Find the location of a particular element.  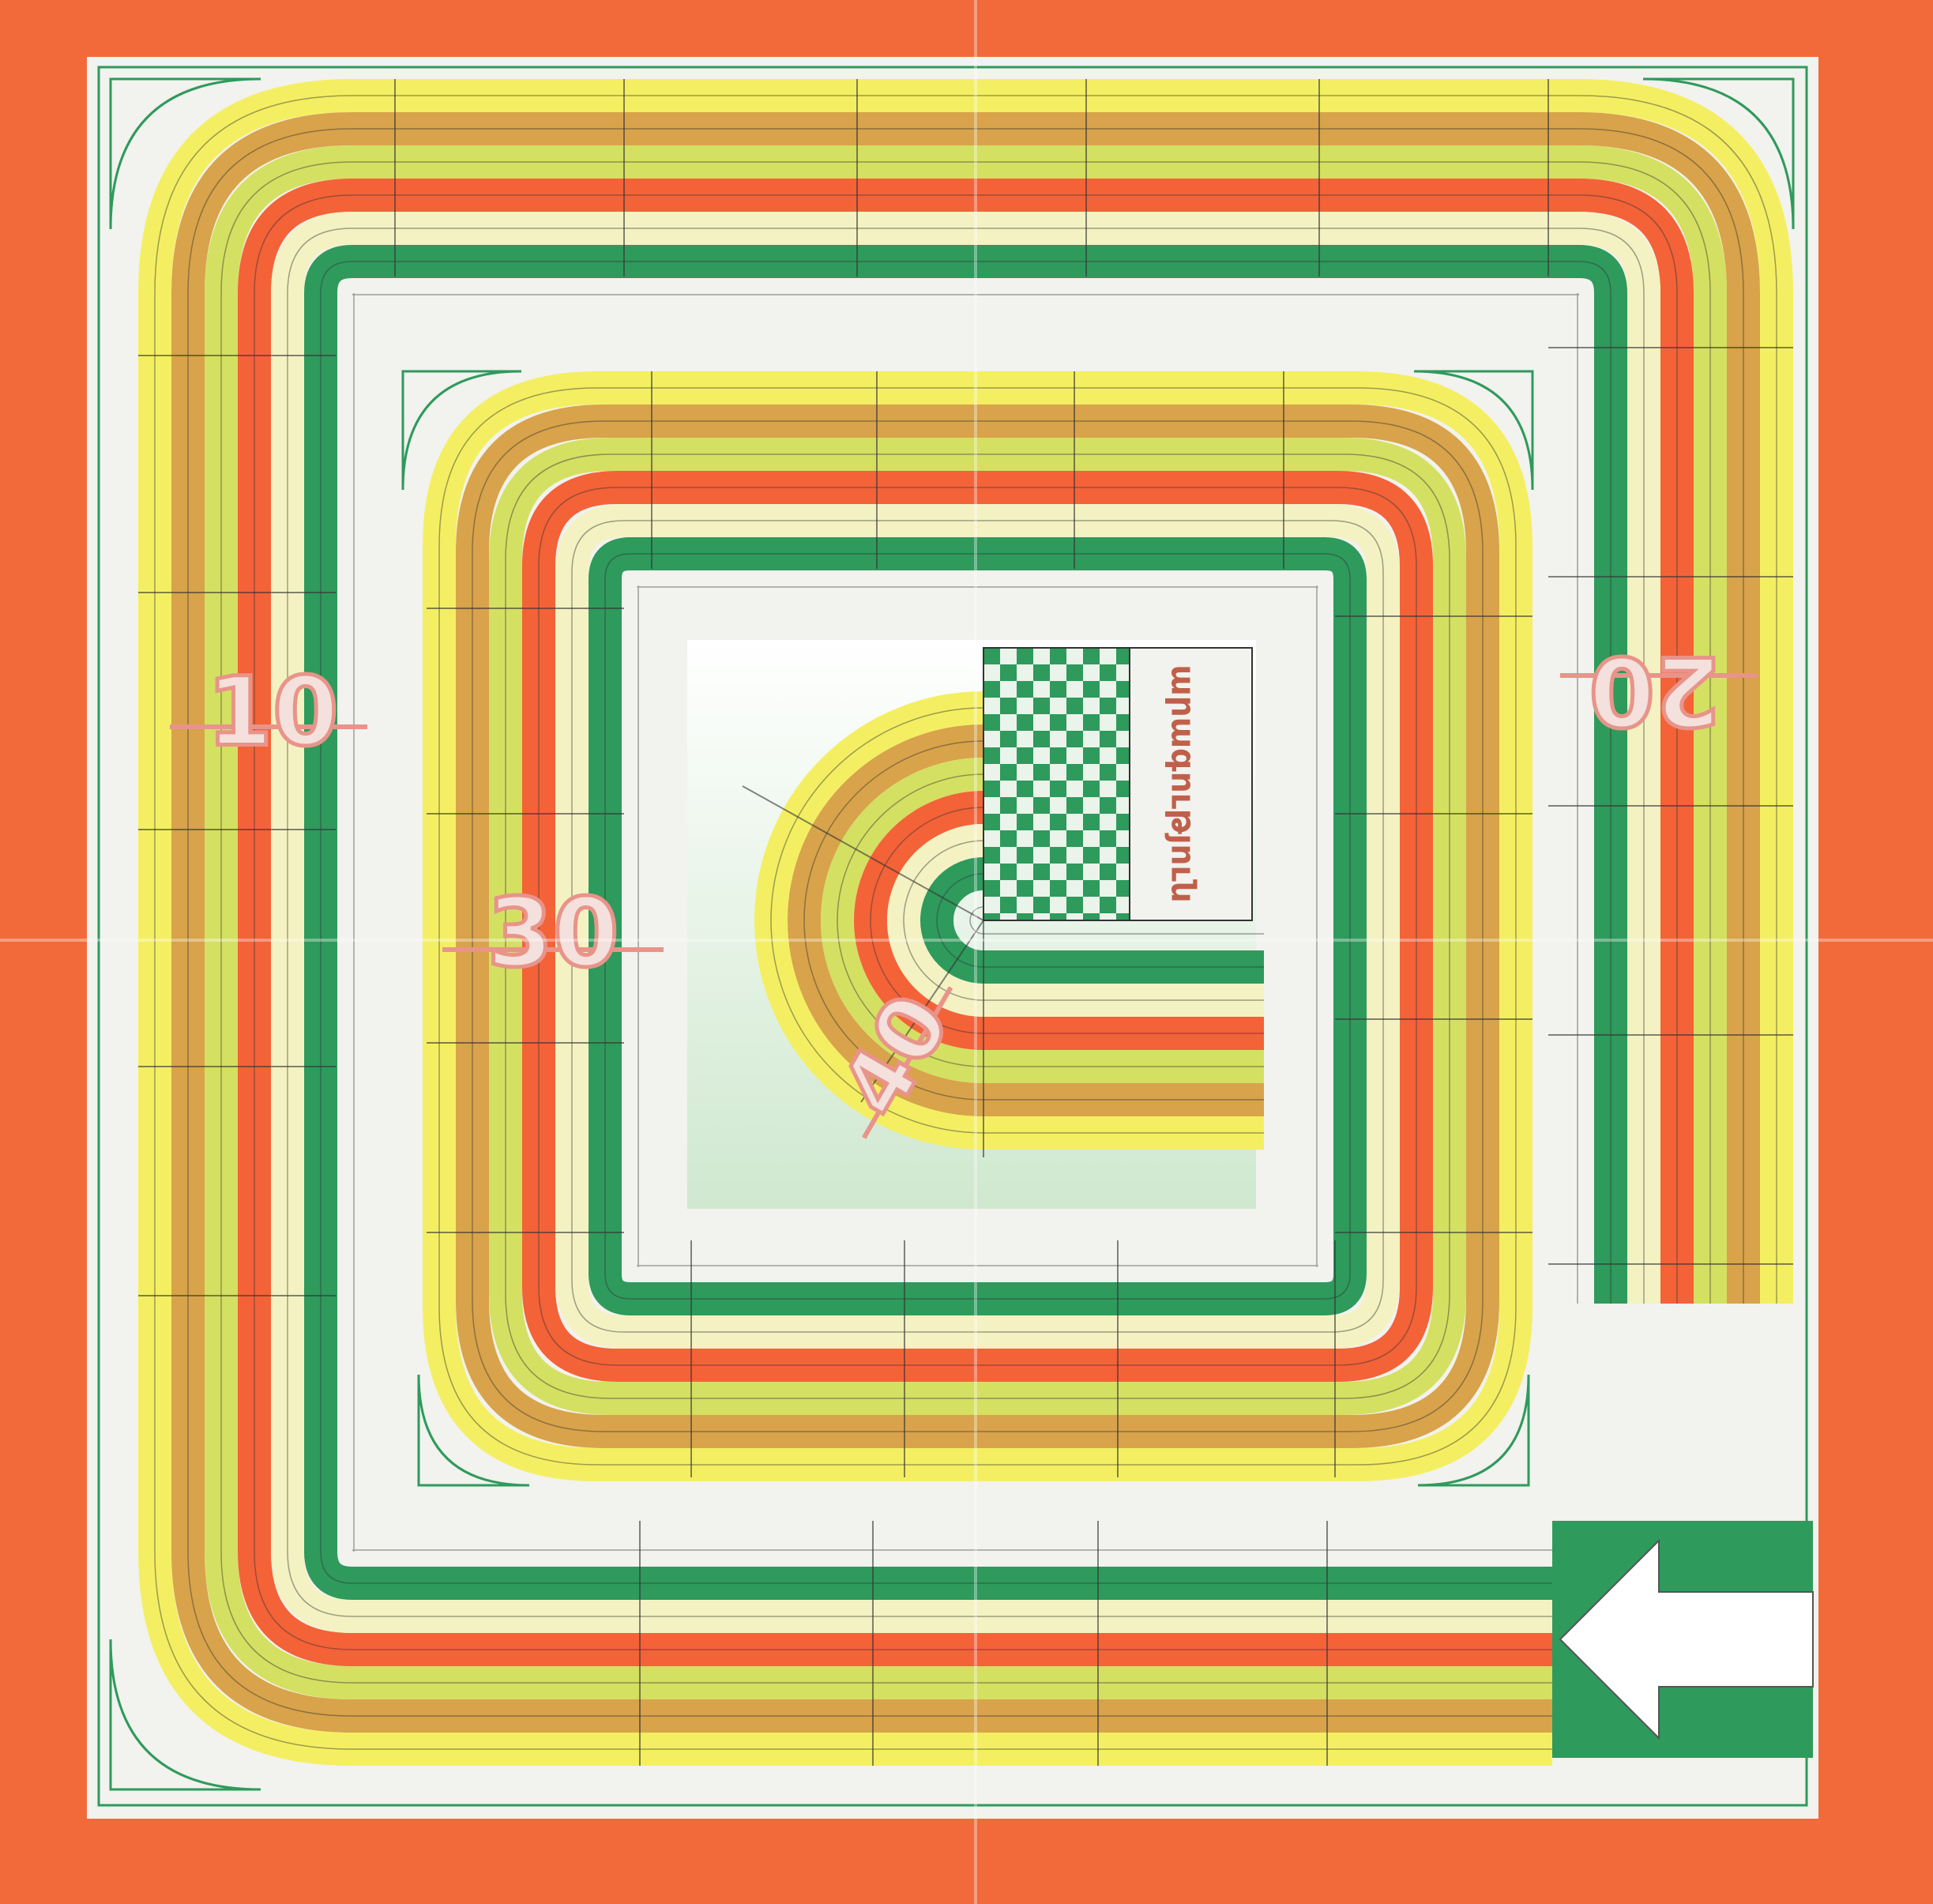

marker-20: 20 is located at coordinates (1659, 690).